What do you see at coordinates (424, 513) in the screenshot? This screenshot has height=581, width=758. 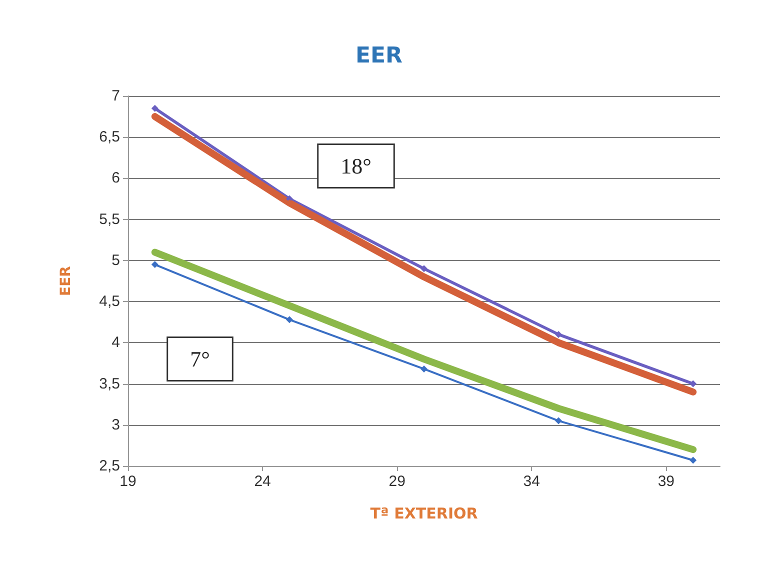 I see `x-axis-title: Tª EXTERIOR` at bounding box center [424, 513].